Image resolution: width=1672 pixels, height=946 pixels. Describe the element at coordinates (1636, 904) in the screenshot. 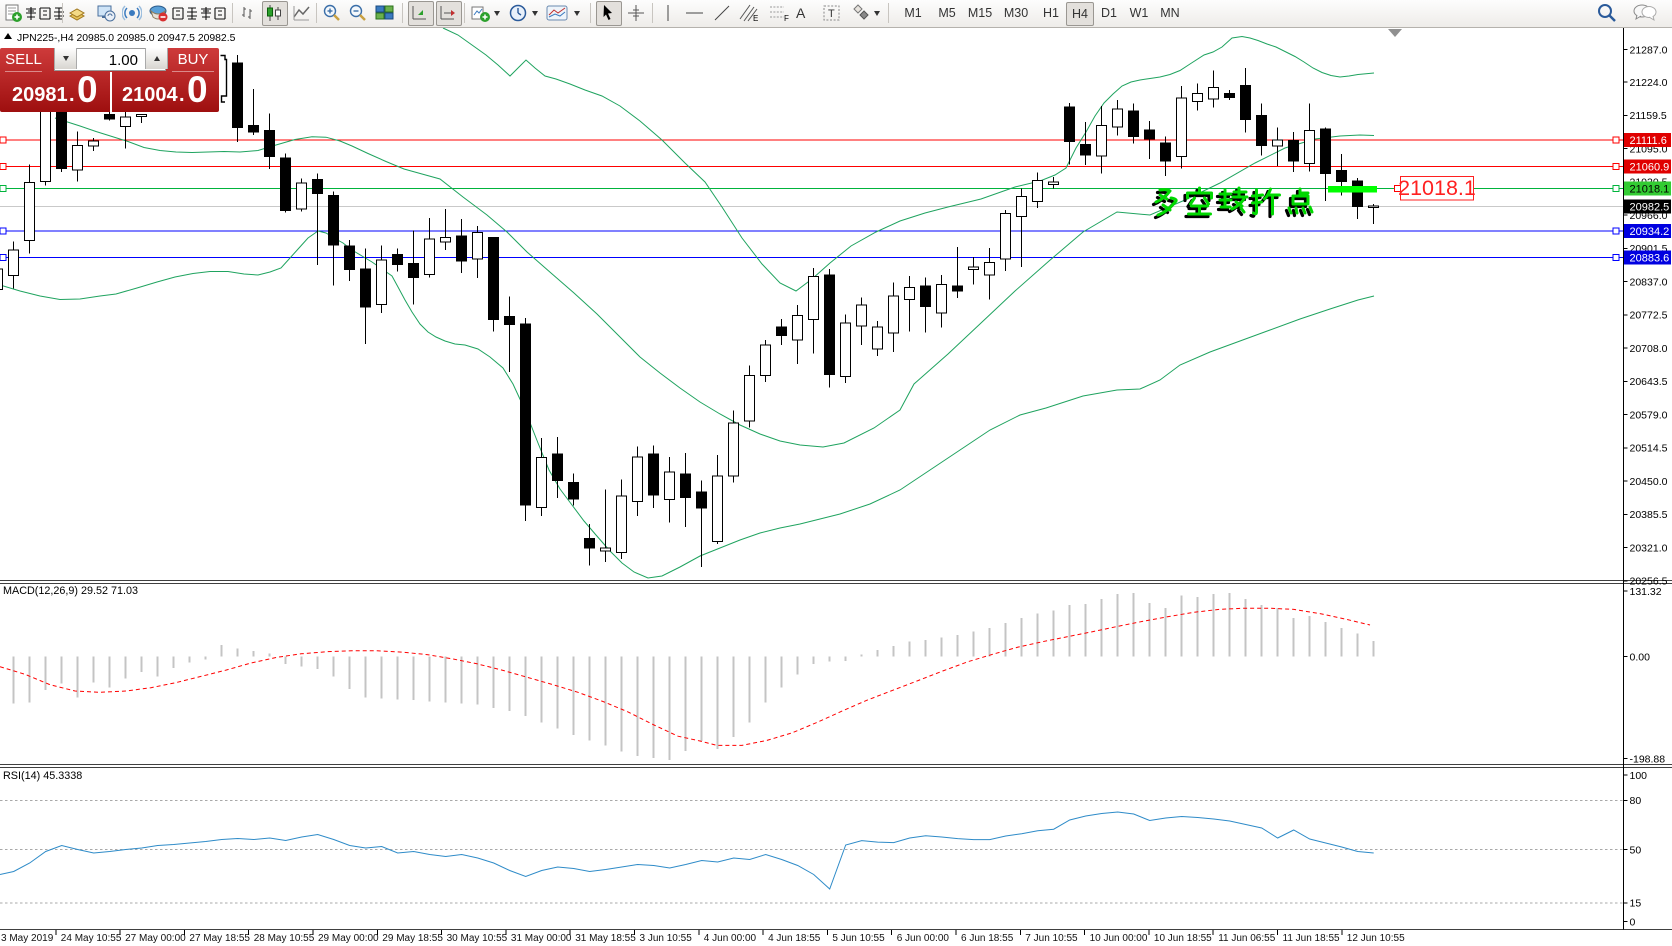

I see `svg-text: 15` at that location.